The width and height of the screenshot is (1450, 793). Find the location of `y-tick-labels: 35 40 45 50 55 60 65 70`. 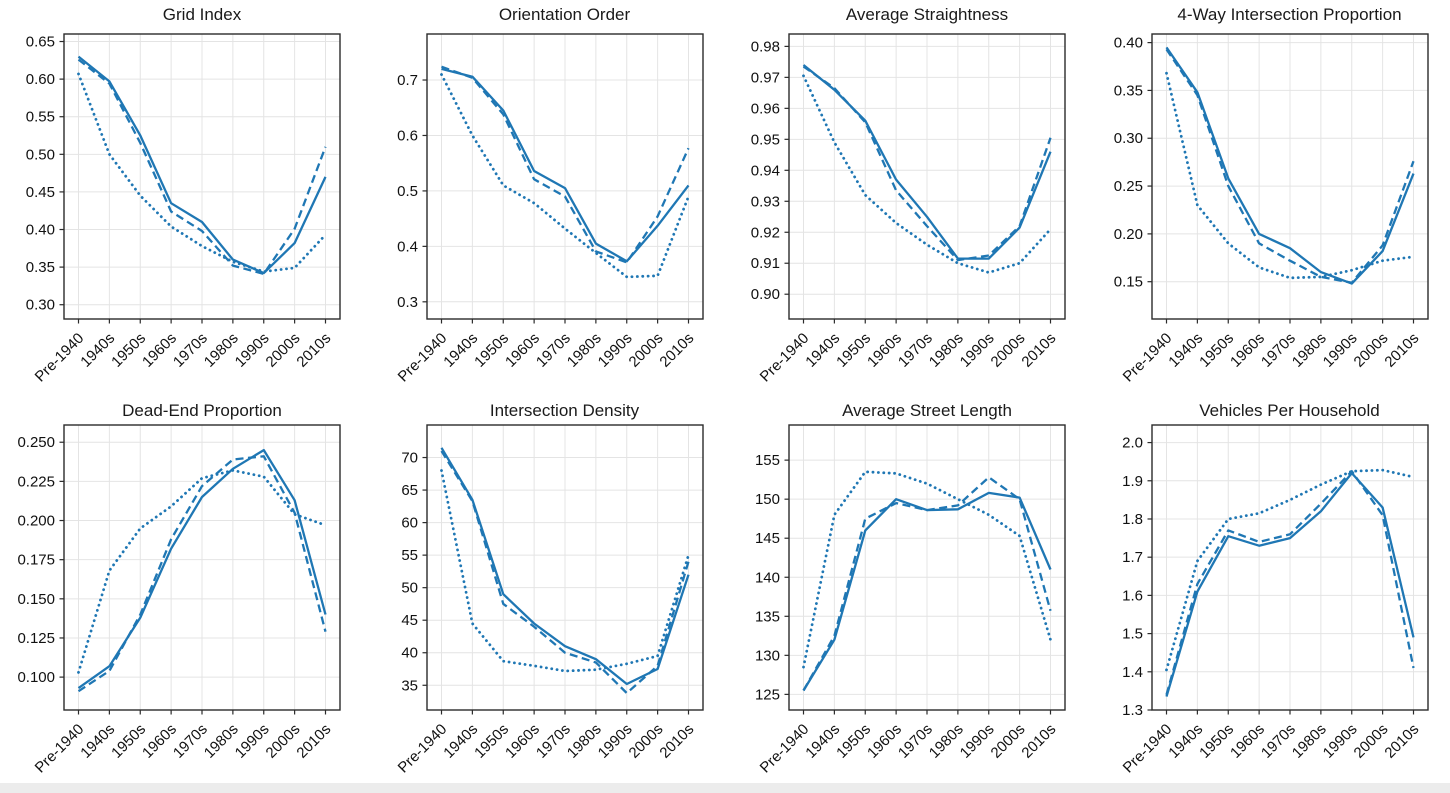

y-tick-labels: 35 40 45 50 55 60 65 70 is located at coordinates (409, 572).